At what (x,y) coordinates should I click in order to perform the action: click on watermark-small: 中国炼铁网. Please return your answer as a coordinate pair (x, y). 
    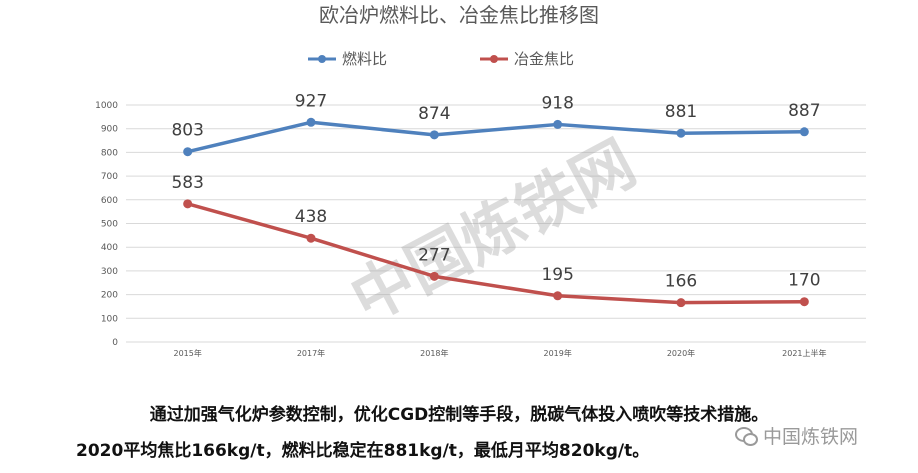
    Looking at the image, I should click on (811, 437).